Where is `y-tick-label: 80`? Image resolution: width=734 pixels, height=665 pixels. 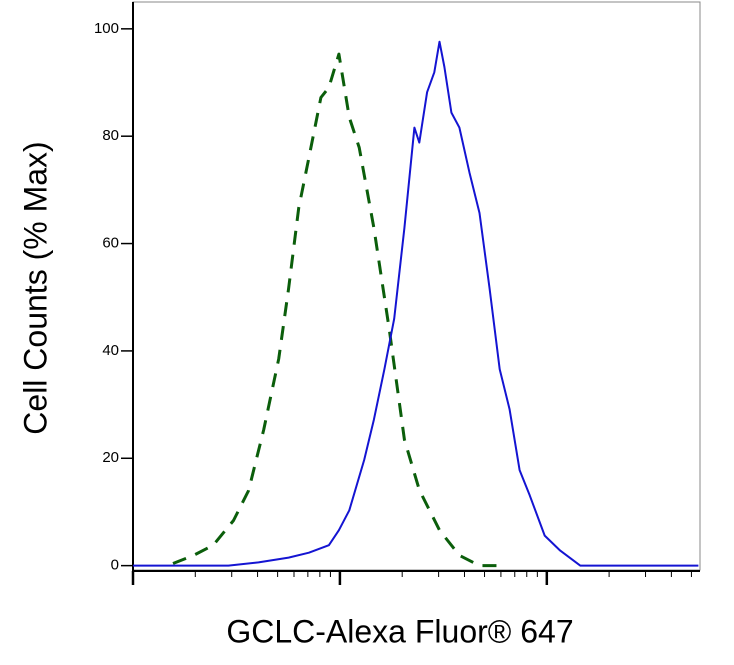 y-tick-label: 80 is located at coordinates (110, 135).